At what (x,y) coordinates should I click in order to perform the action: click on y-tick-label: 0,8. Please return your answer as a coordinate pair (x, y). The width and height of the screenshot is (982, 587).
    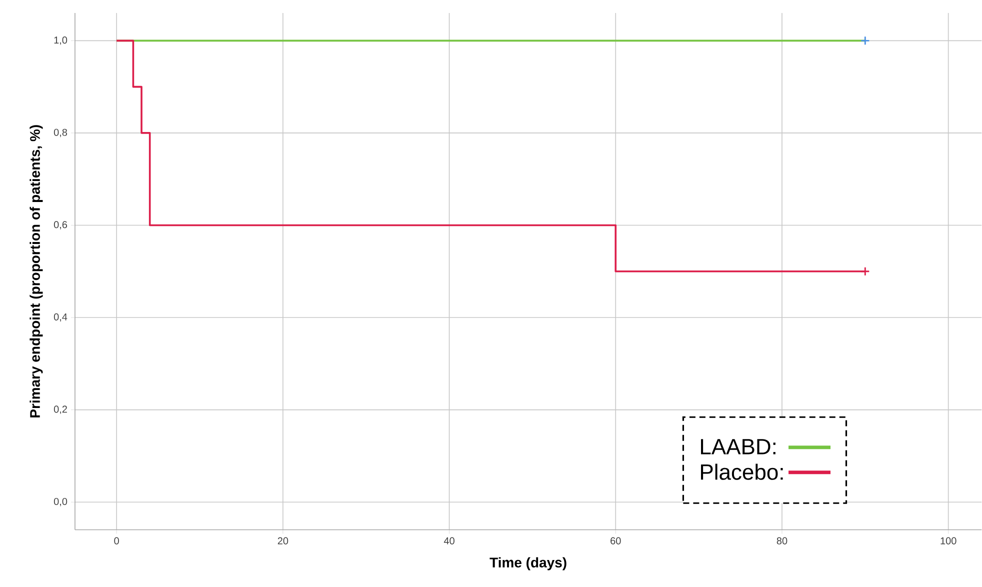
    Looking at the image, I should click on (61, 133).